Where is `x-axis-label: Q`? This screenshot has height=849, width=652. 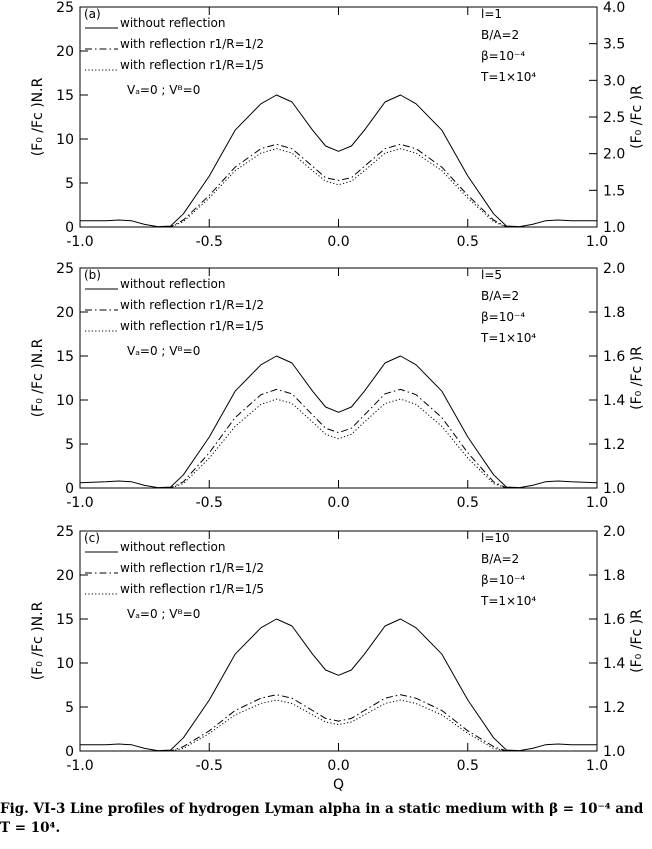 x-axis-label: Q is located at coordinates (338, 785).